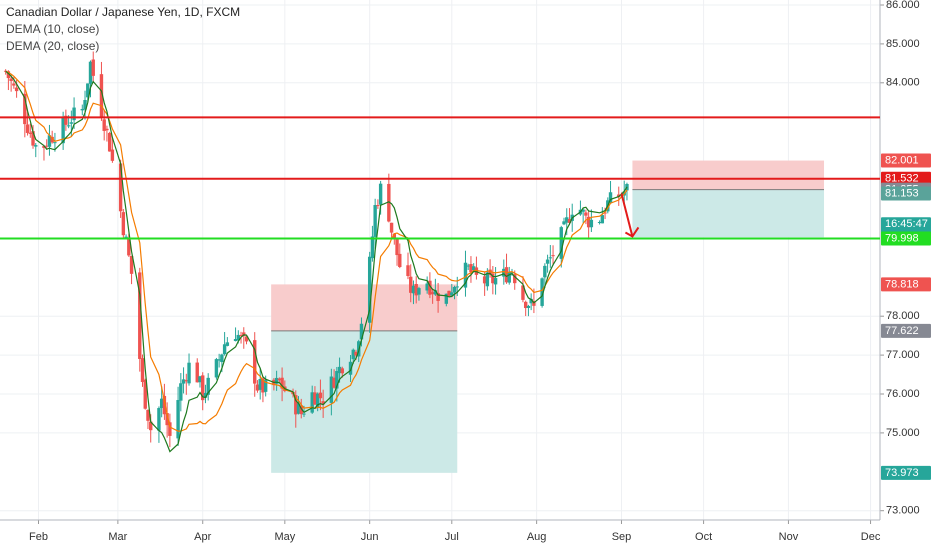 The image size is (932, 550). What do you see at coordinates (871, 537) in the screenshot?
I see `x-tick-label: Dec` at bounding box center [871, 537].